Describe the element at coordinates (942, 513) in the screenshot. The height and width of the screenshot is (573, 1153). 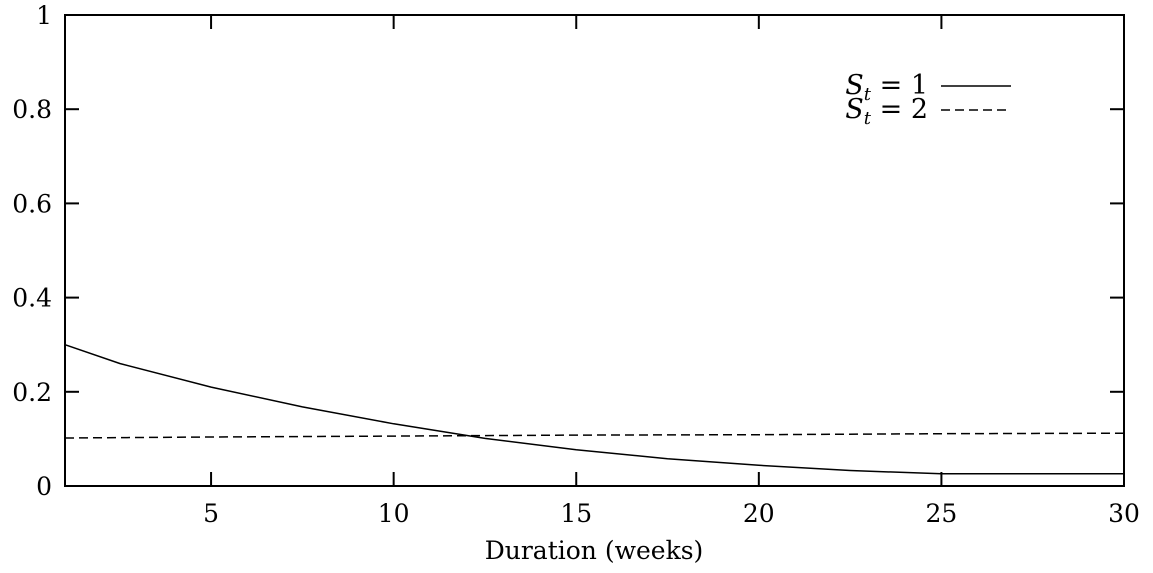
I see `x-tick-label: 25` at that location.